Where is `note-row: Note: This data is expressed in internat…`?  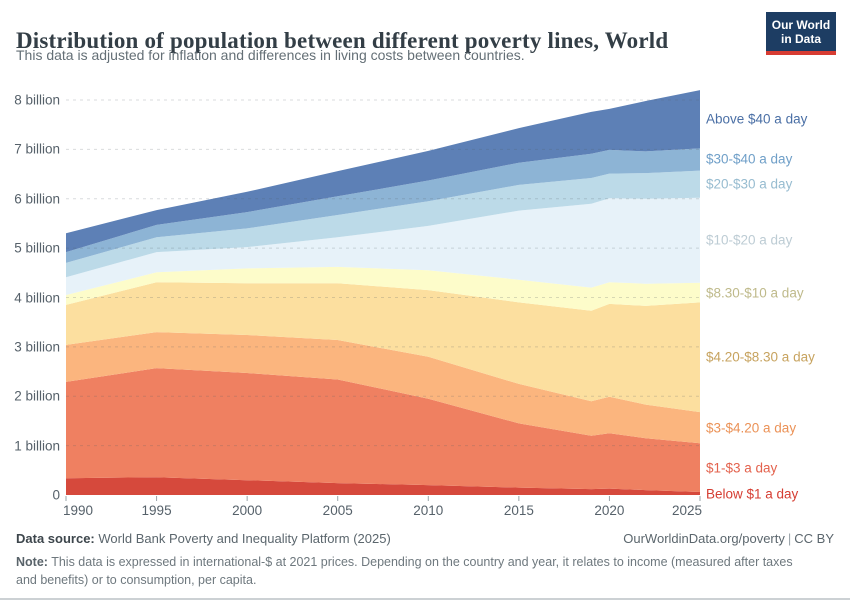
note-row: Note: This data is expressed in internat… is located at coordinates (416, 571).